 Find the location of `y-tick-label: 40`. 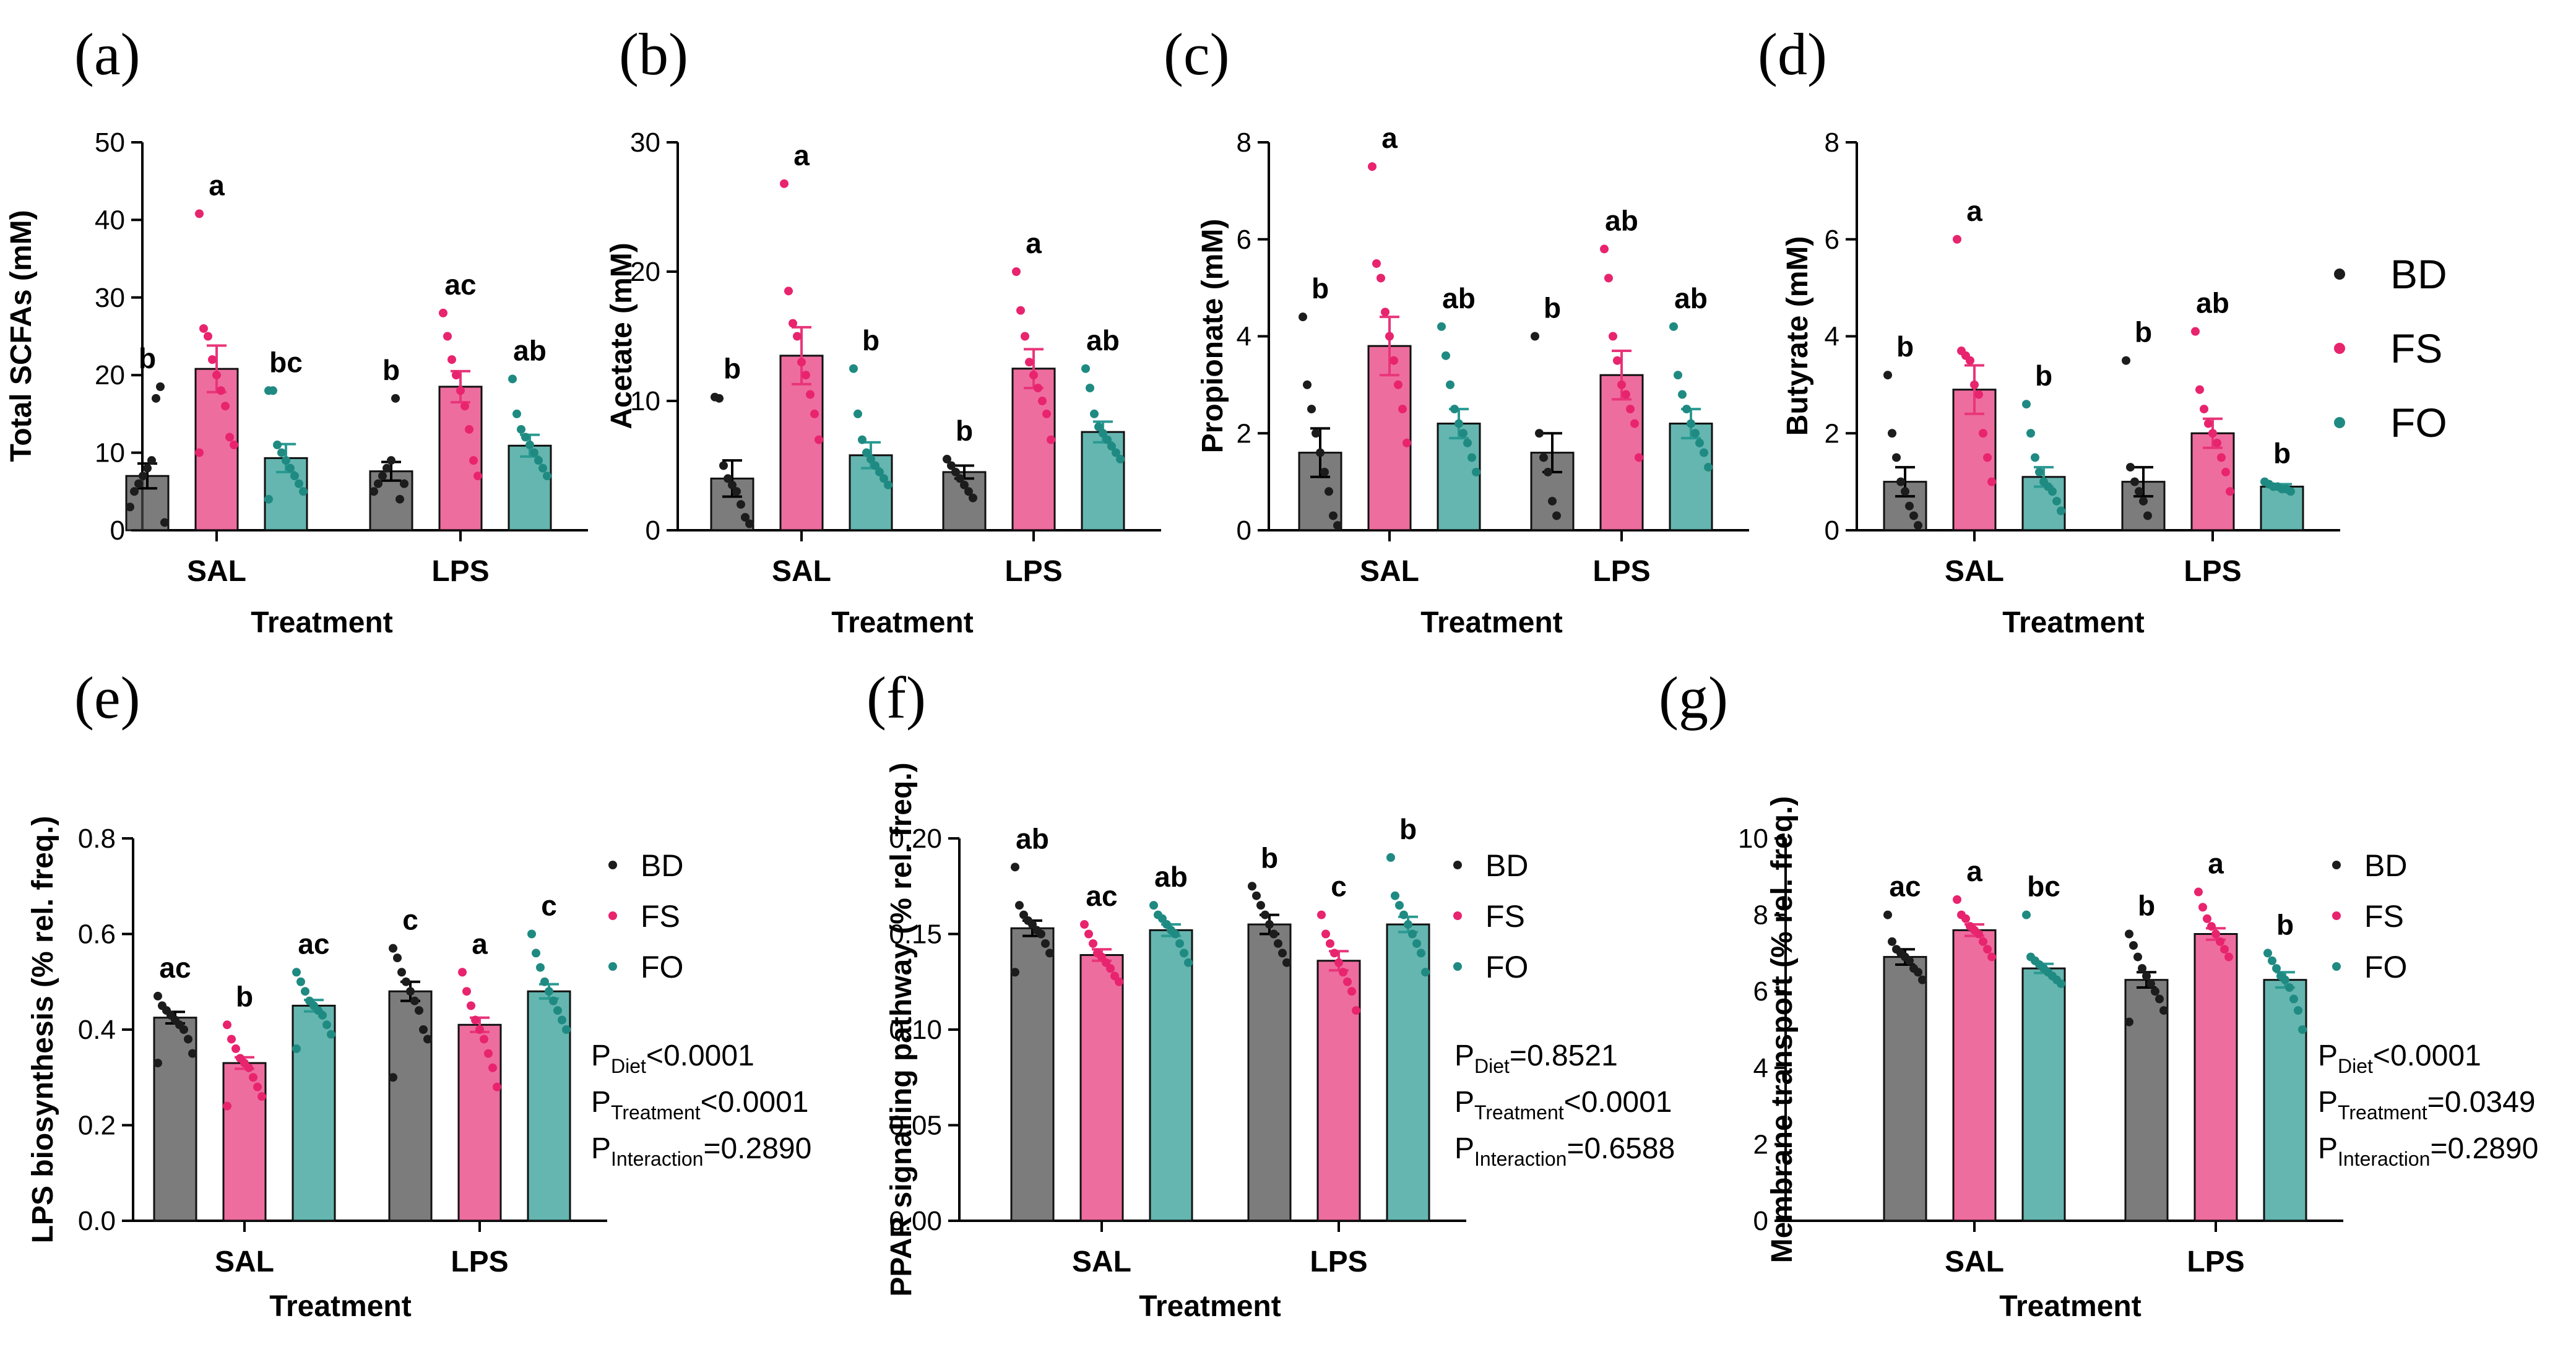

y-tick-label: 40 is located at coordinates (110, 220).